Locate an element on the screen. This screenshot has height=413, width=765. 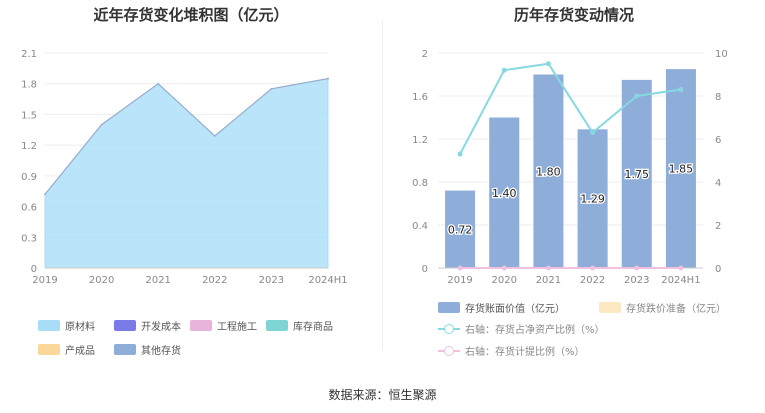
left-x-tick-label: 2021 is located at coordinates (157, 280).